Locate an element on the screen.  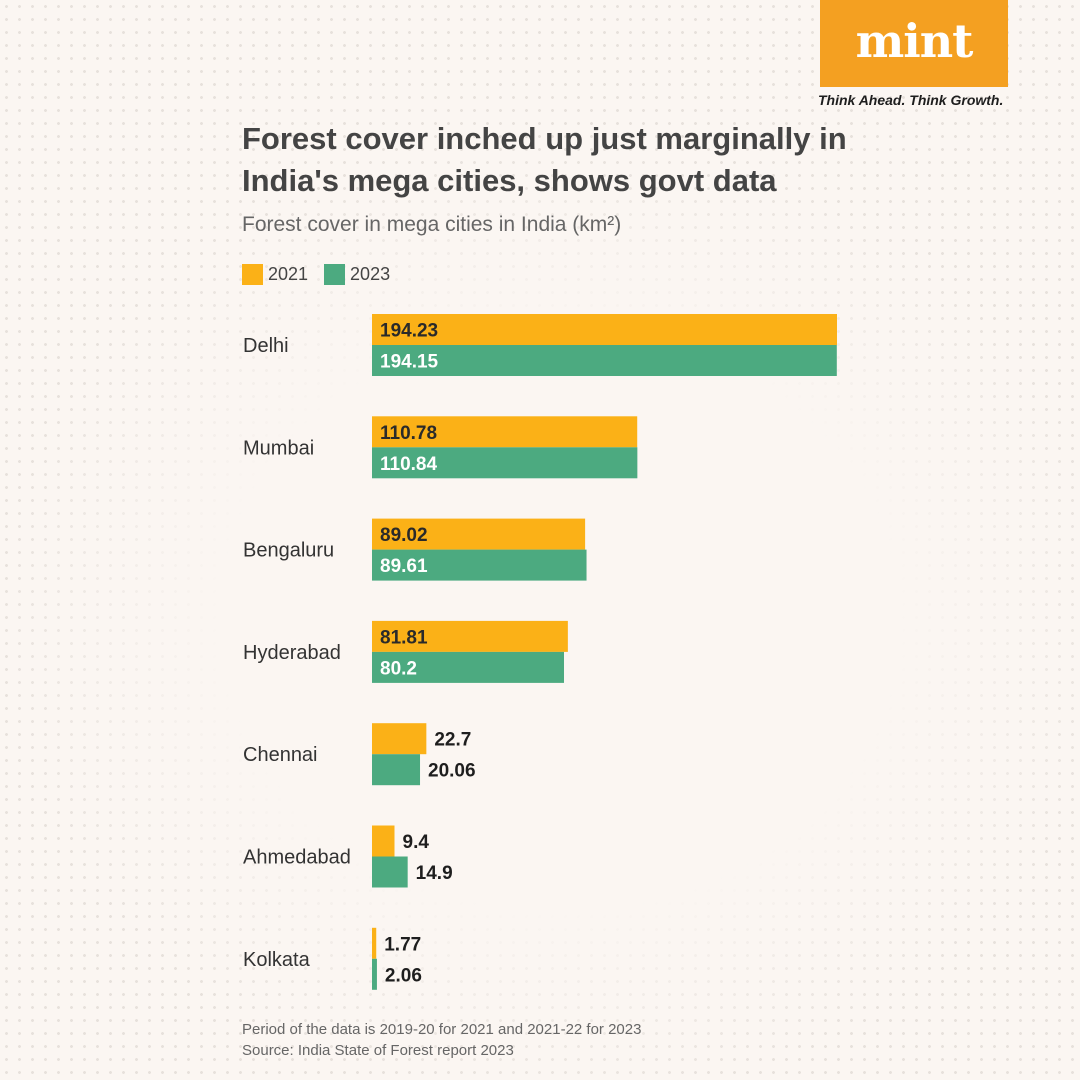
bar-delhi-2021 is located at coordinates (604, 329).